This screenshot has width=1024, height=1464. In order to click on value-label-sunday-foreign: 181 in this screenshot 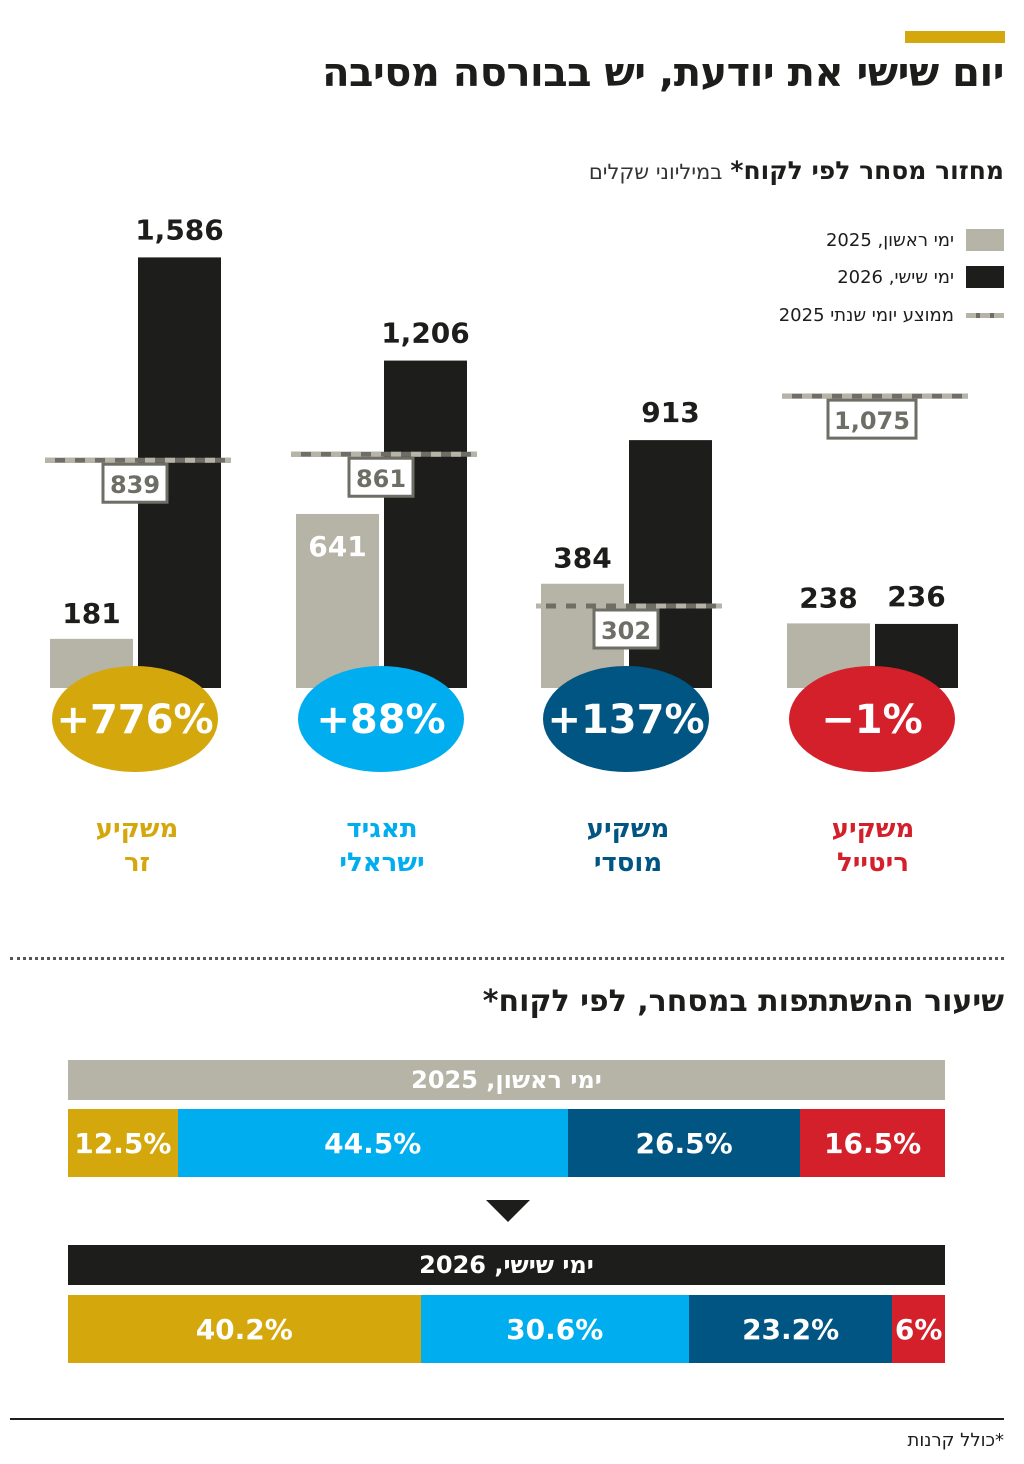, I will do `click(91, 613)`.